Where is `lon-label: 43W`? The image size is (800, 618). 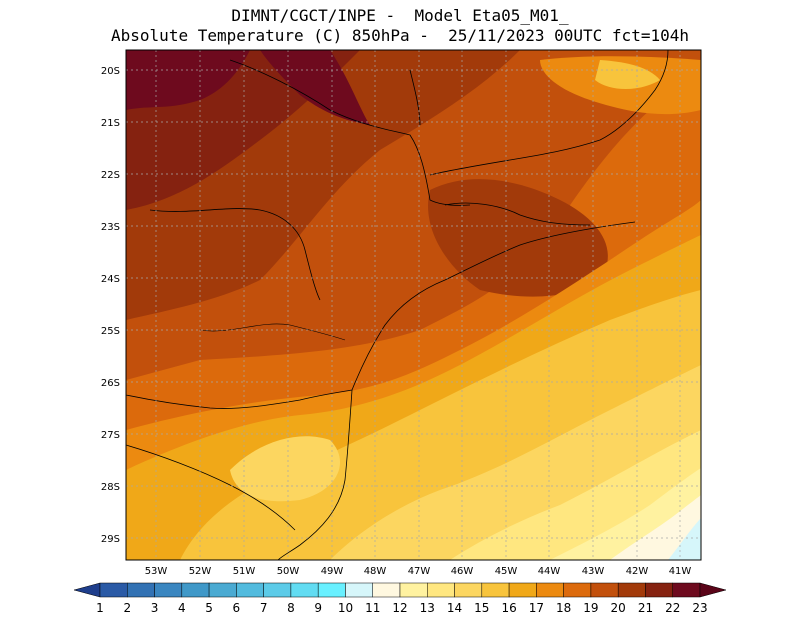 lon-label: 43W is located at coordinates (593, 571).